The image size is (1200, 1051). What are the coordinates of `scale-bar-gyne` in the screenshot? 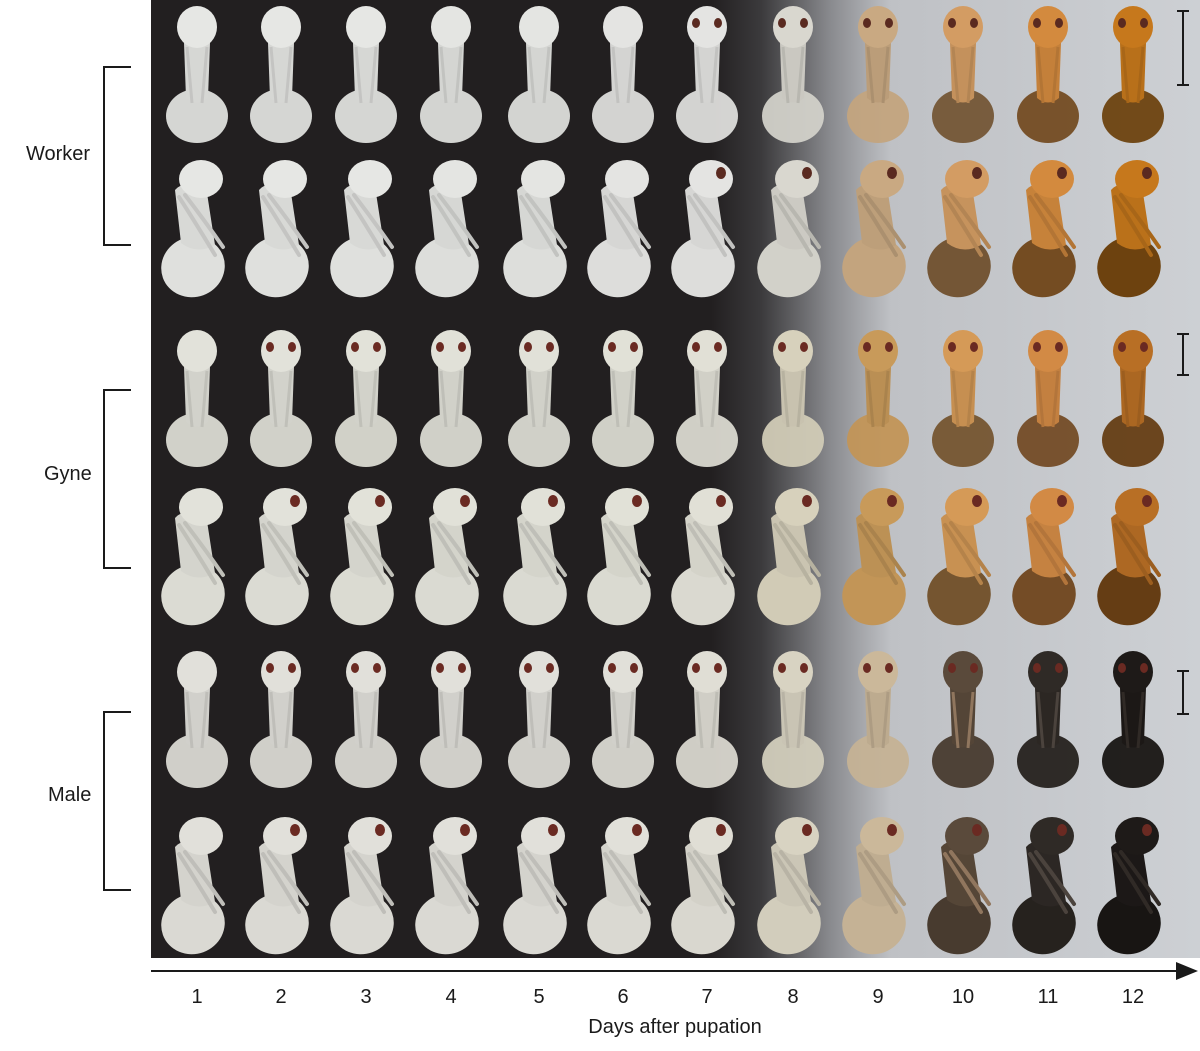 It's located at (1183, 354).